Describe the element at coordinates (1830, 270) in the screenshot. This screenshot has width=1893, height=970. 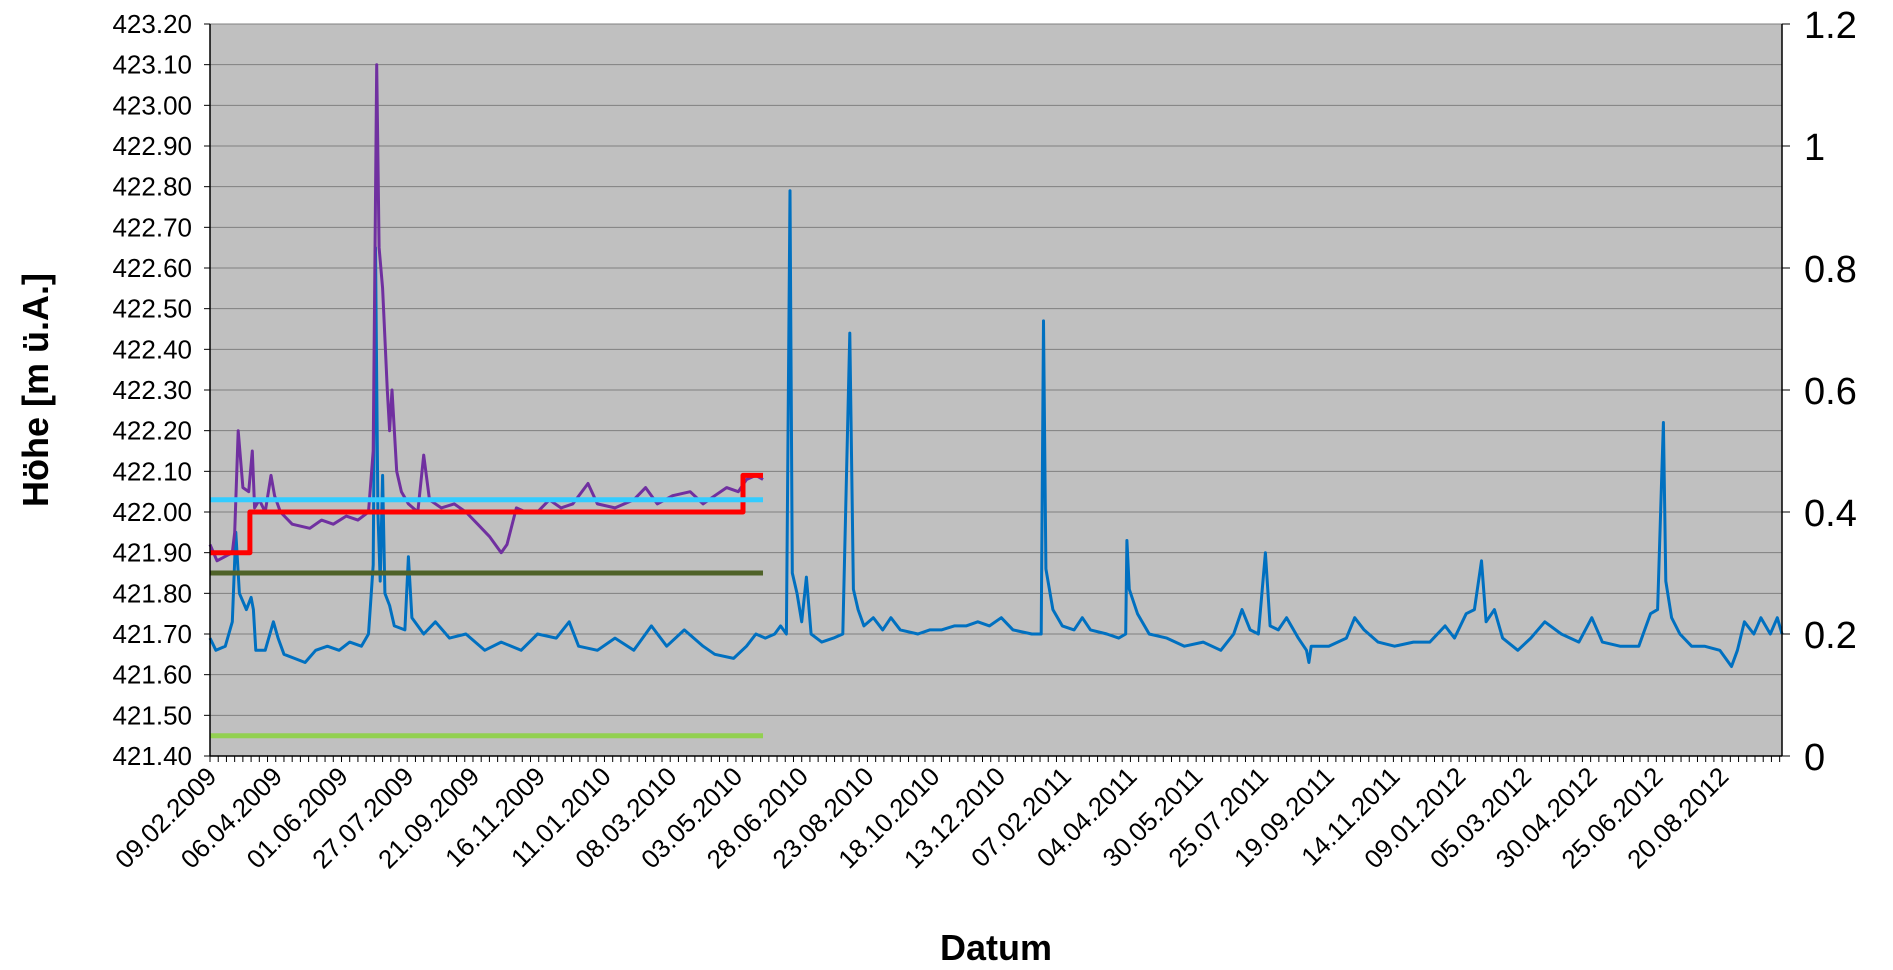
I see `y2-tick-label-4: 0.8` at that location.